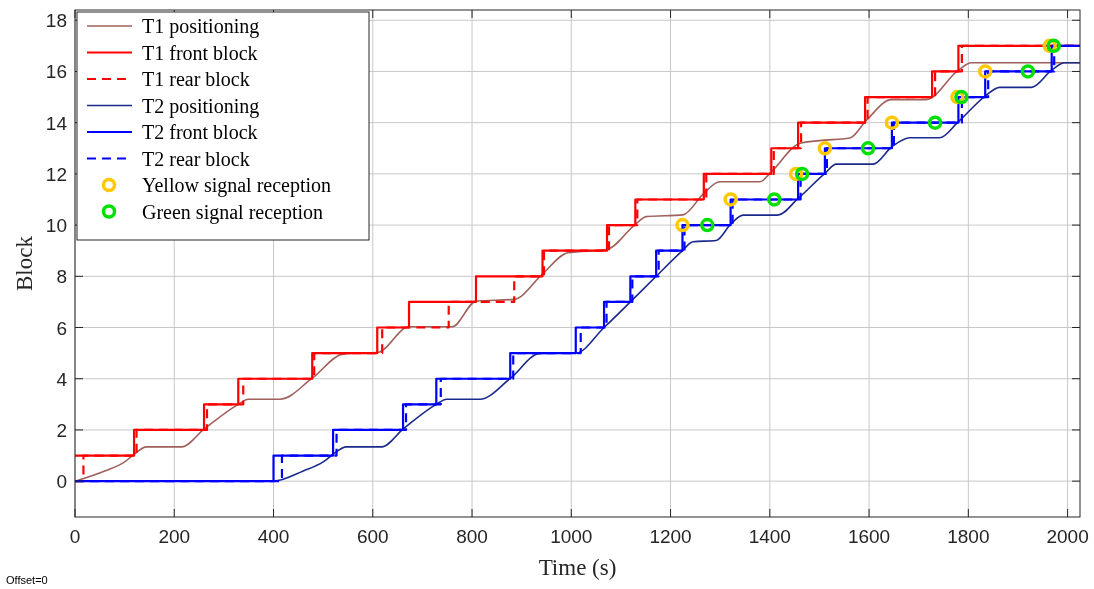 The image size is (1094, 589). What do you see at coordinates (201, 26) in the screenshot?
I see `legend-label: T1 positioning` at bounding box center [201, 26].